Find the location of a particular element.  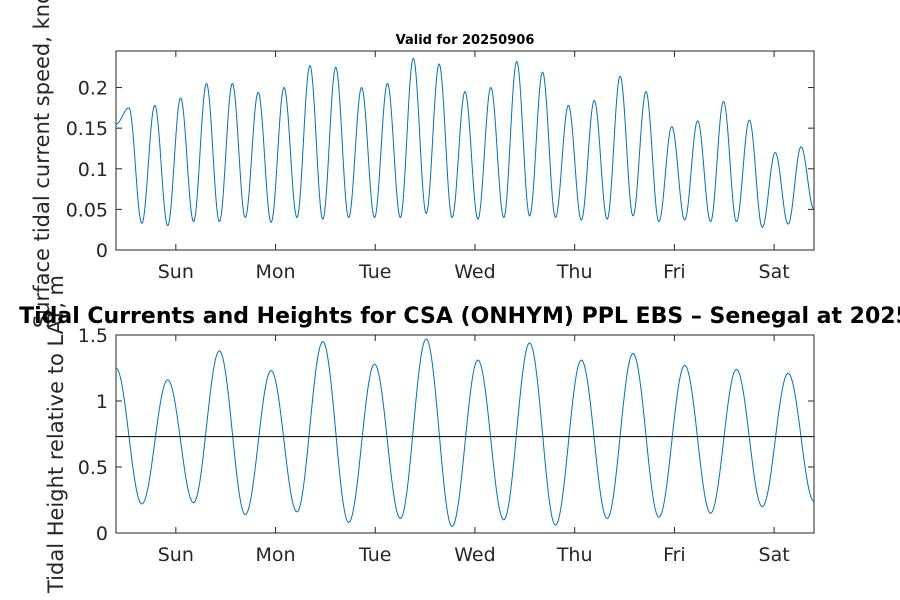

current-plot-title: Valid for 20250906 is located at coordinates (465, 40).